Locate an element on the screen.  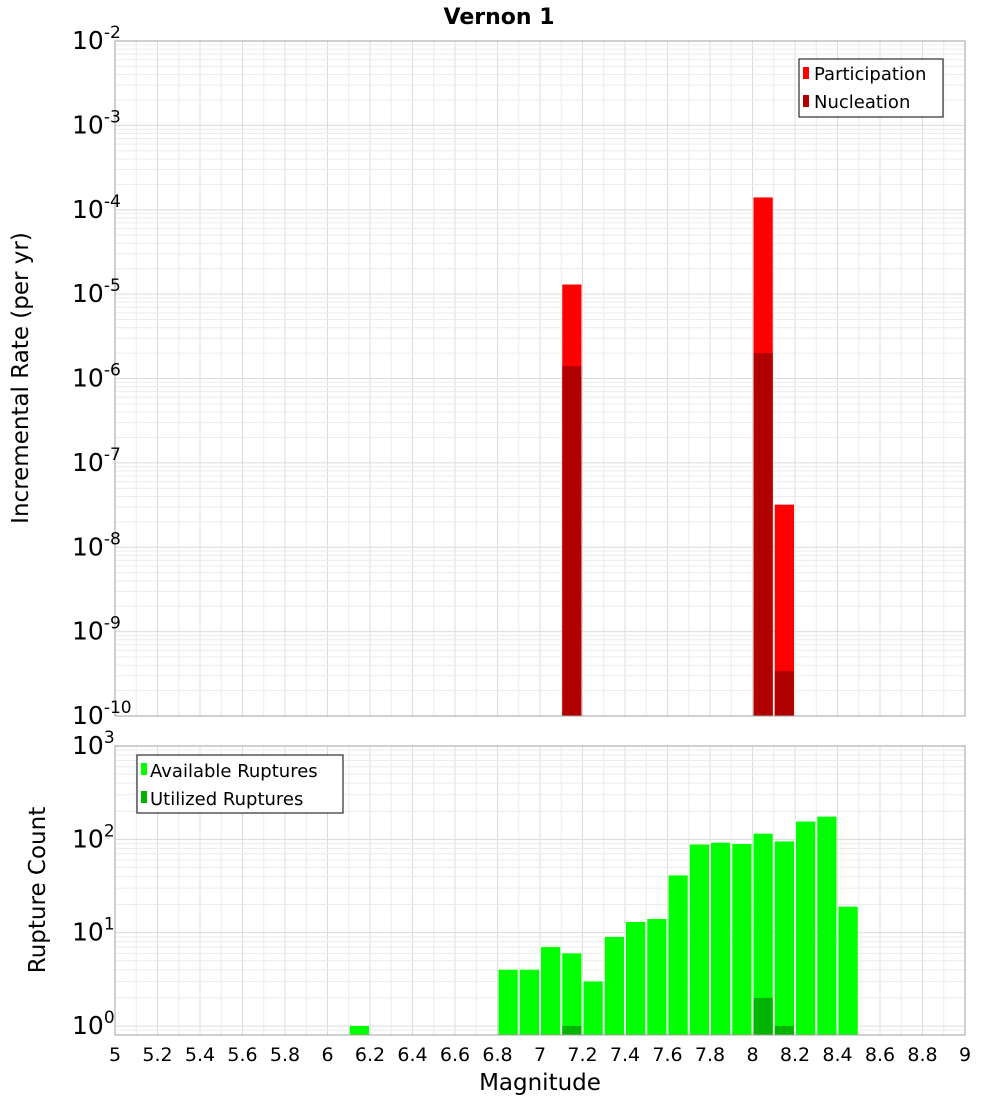
top-y-tick-label: 10⁻⁷ is located at coordinates (96, 461).